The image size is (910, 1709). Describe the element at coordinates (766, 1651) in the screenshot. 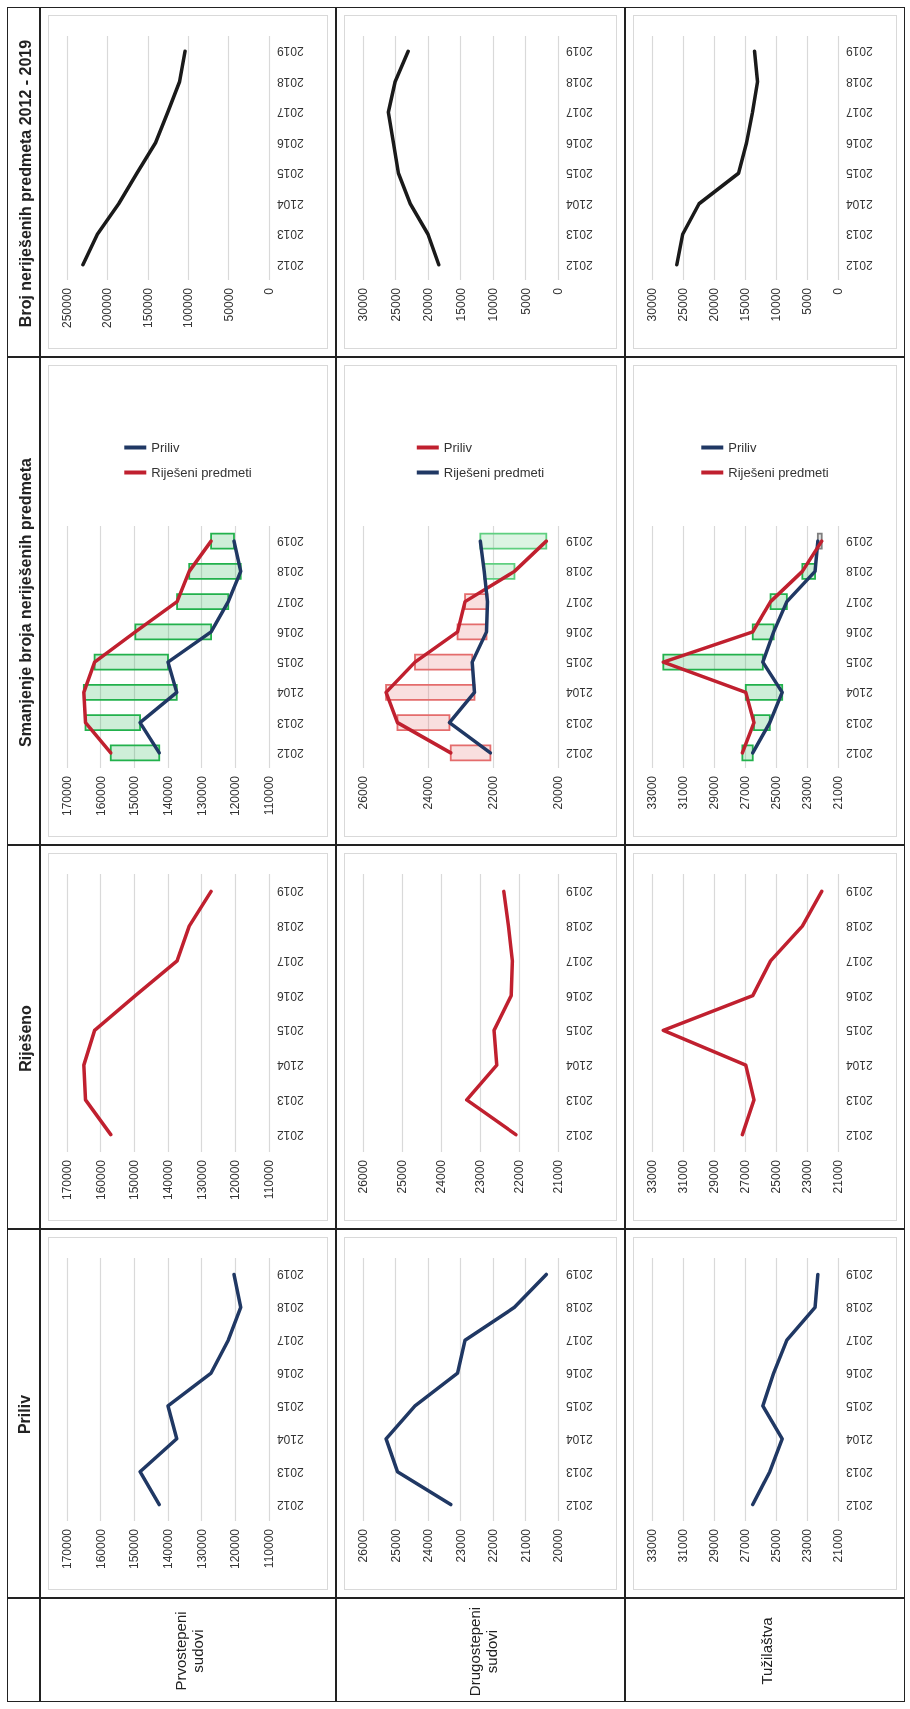

I see `text: Tužilaštva` at that location.